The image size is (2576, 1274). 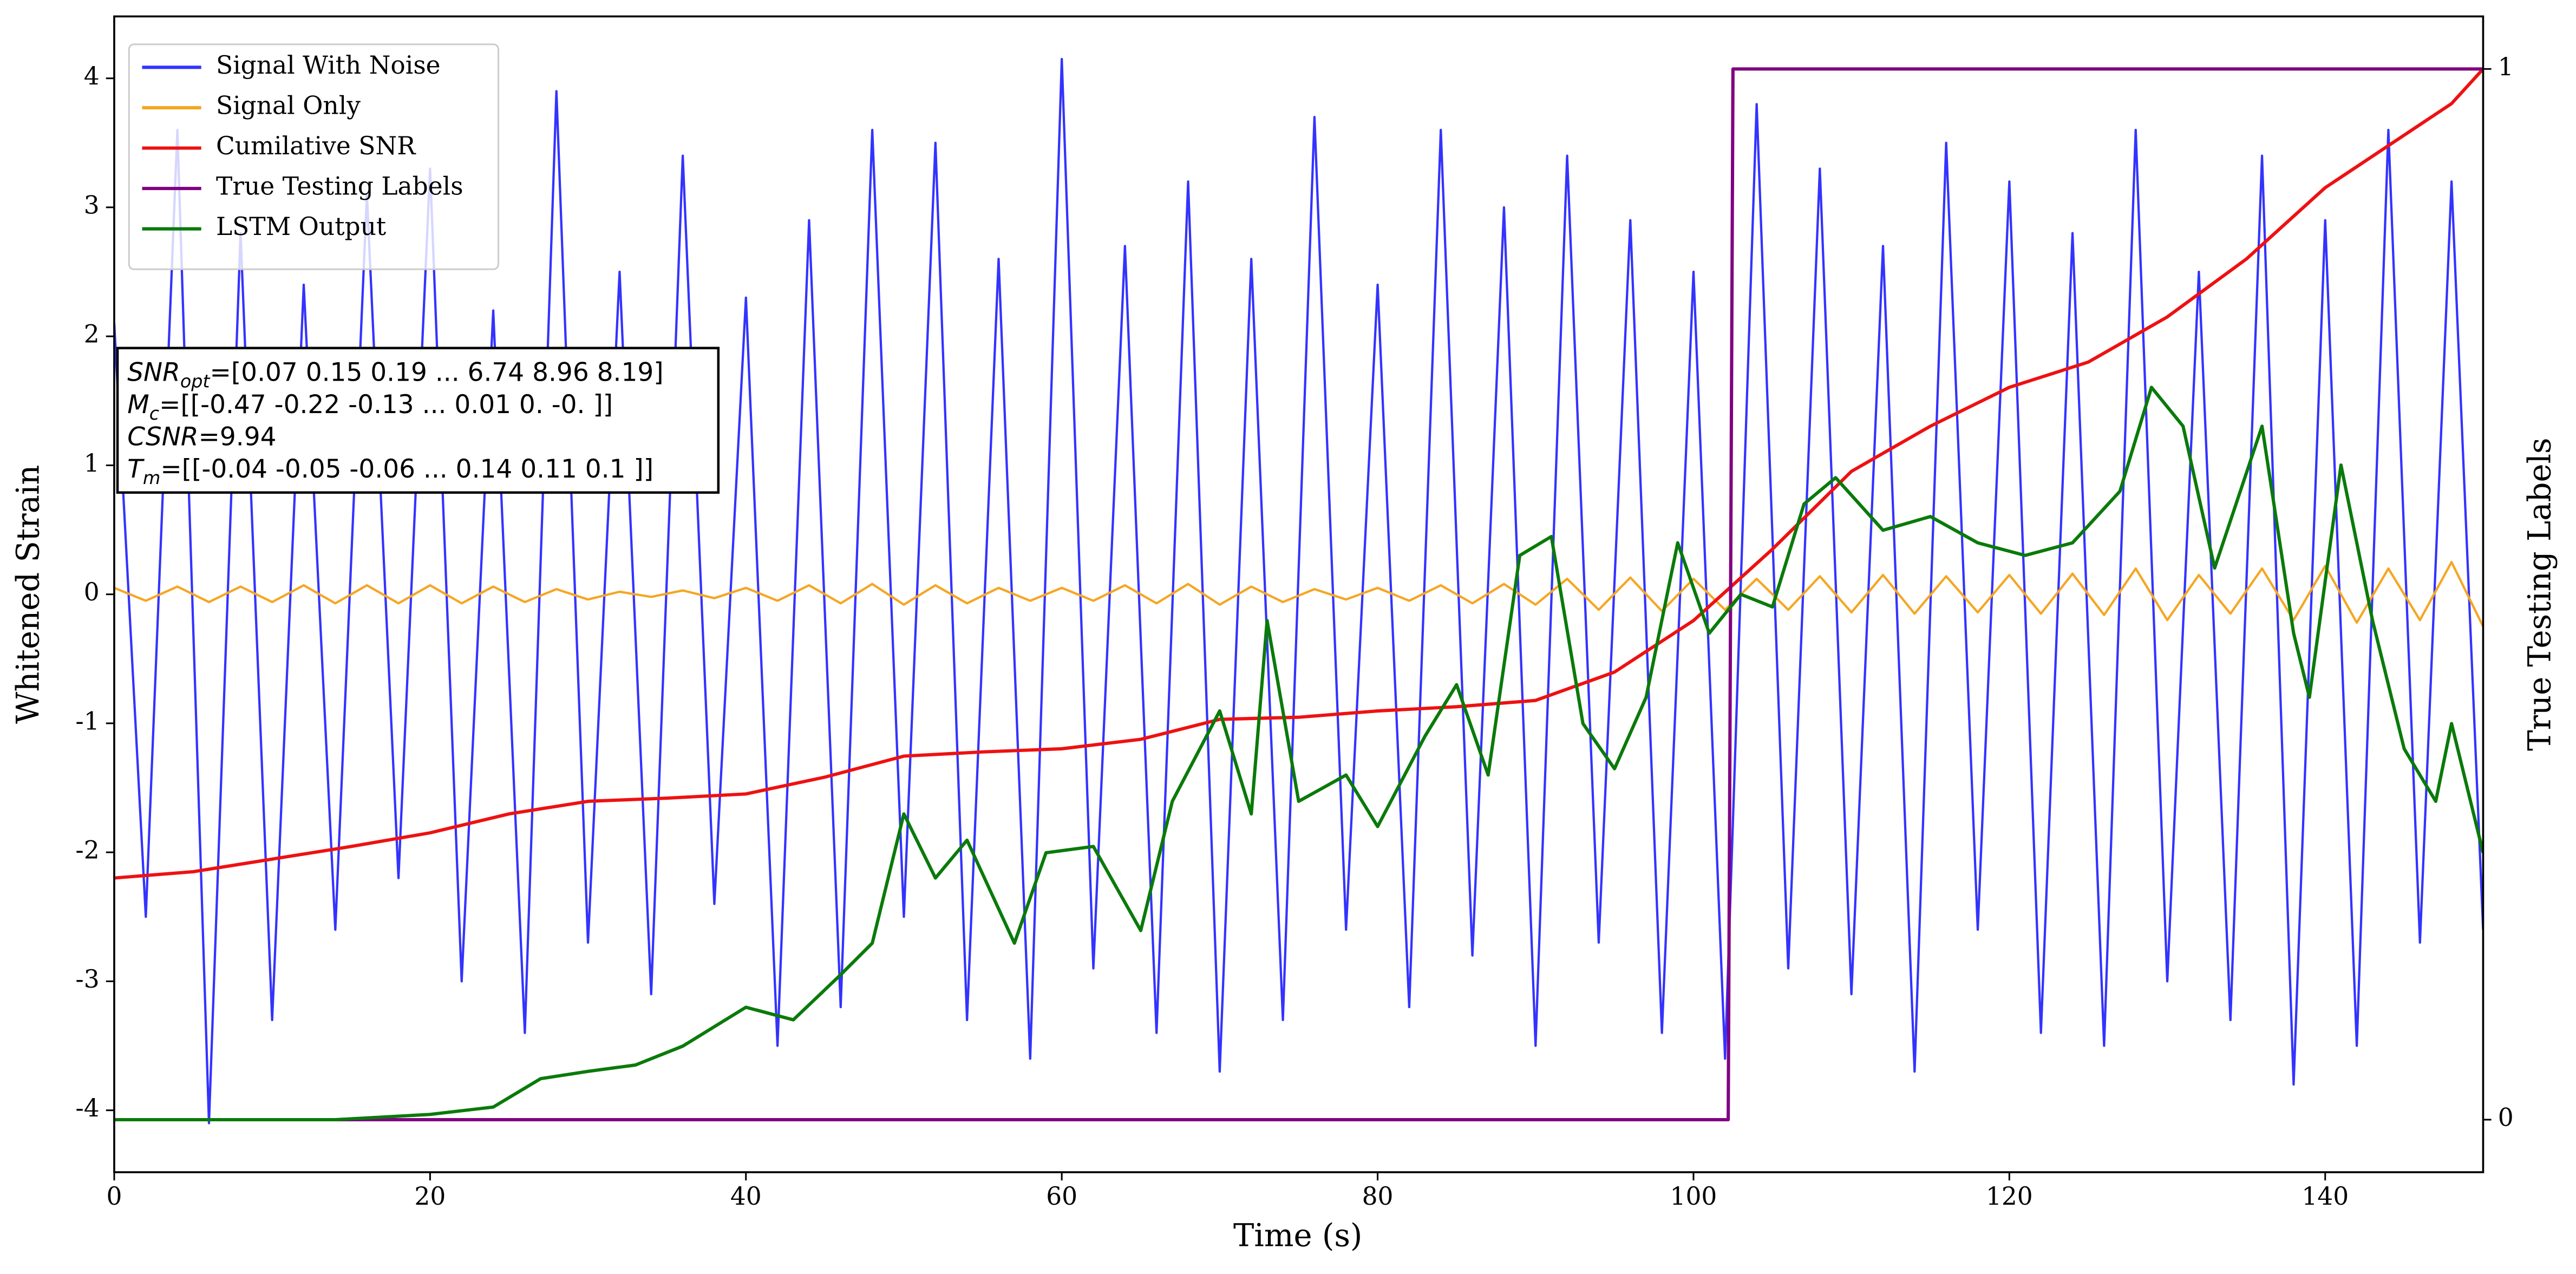 What do you see at coordinates (328, 65) in the screenshot?
I see `legend-label: Signal With Noise` at bounding box center [328, 65].